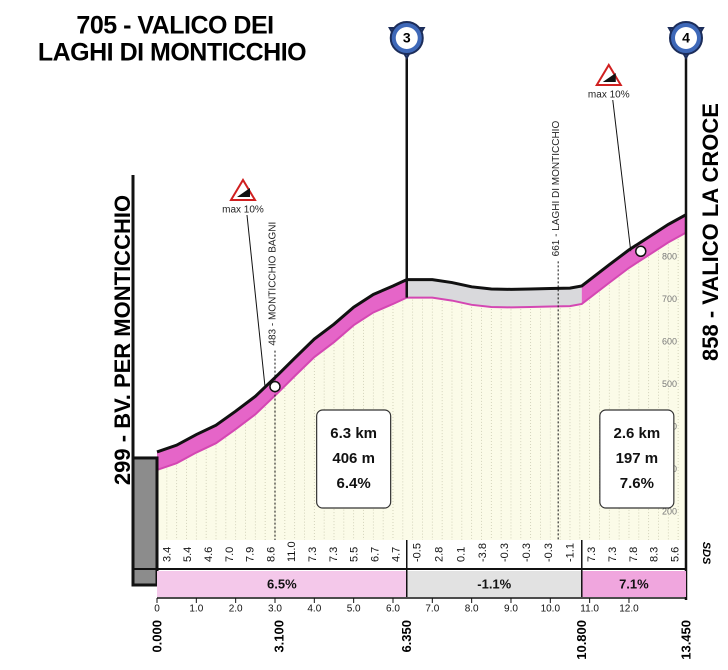  I want to click on climb-stat: 7.6%, so click(637, 483).